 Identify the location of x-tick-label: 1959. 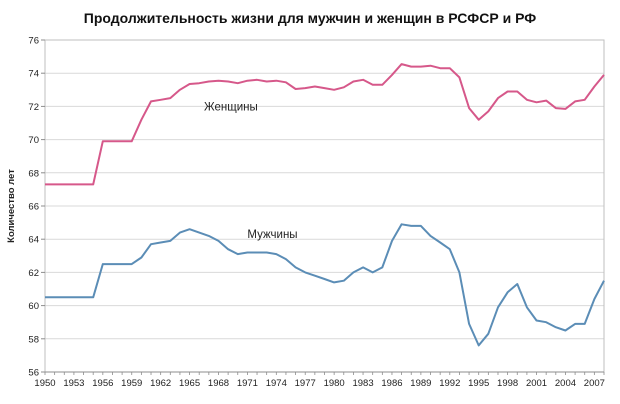
(131, 383).